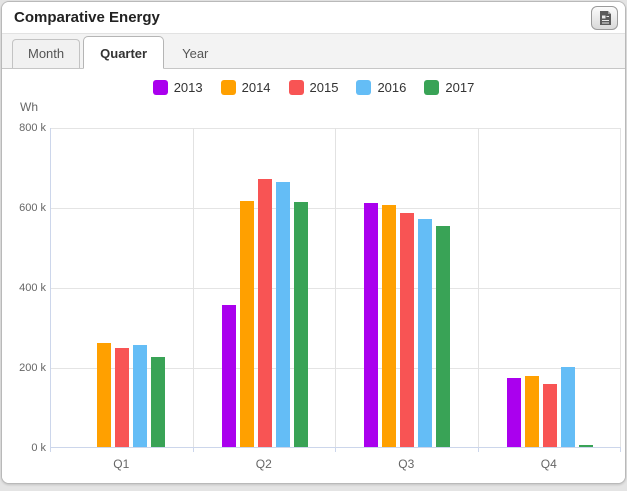  I want to click on y-axis-label-0k: 0 k, so click(38, 448).